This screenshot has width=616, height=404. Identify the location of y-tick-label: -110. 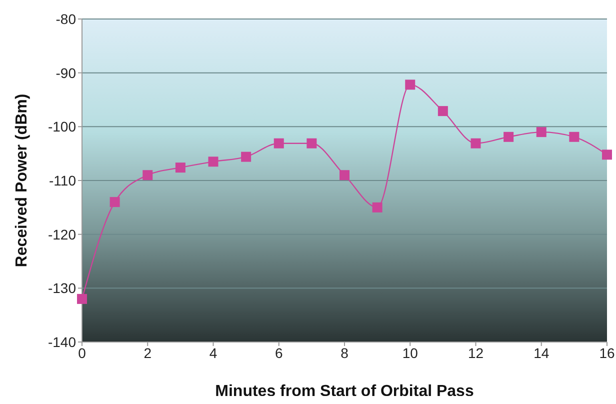
(62, 180).